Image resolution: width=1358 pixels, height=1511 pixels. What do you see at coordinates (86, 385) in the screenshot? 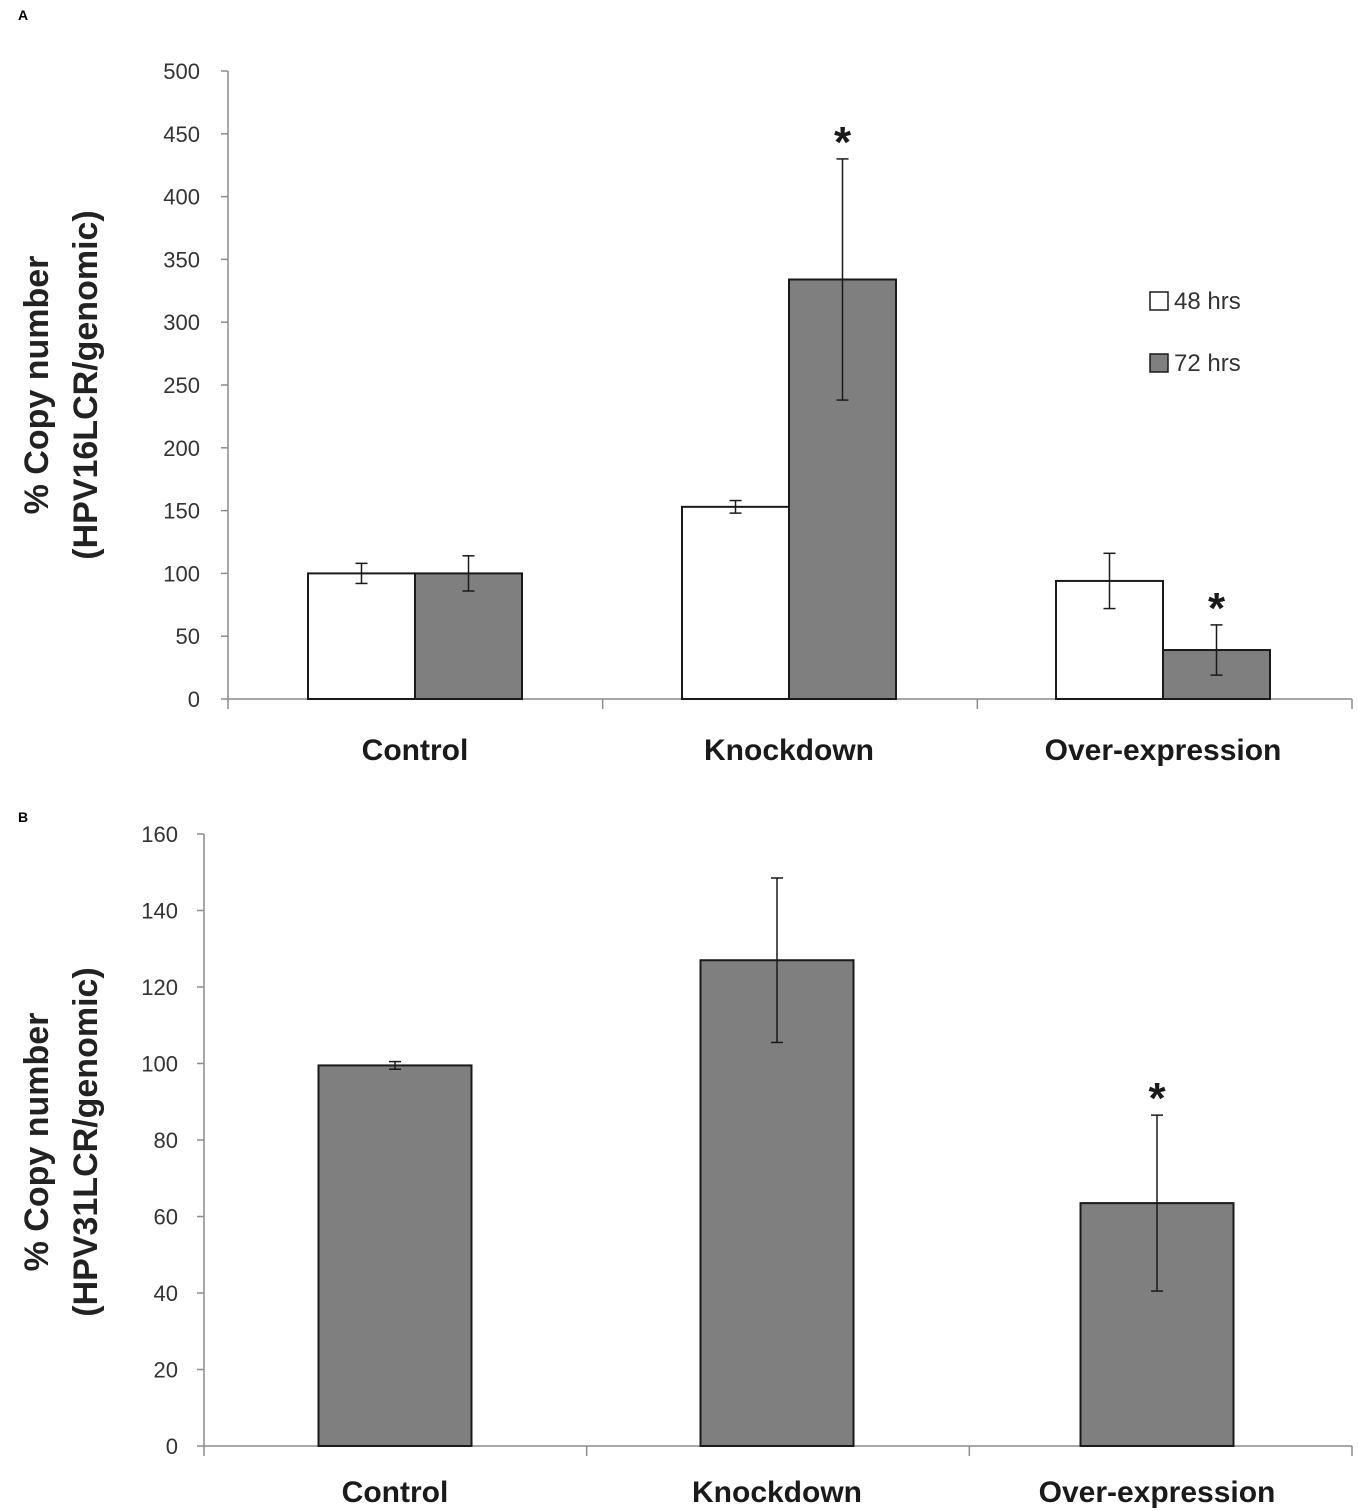
I see `y-axis-label: (HPV16LCR/genomic)` at bounding box center [86, 385].